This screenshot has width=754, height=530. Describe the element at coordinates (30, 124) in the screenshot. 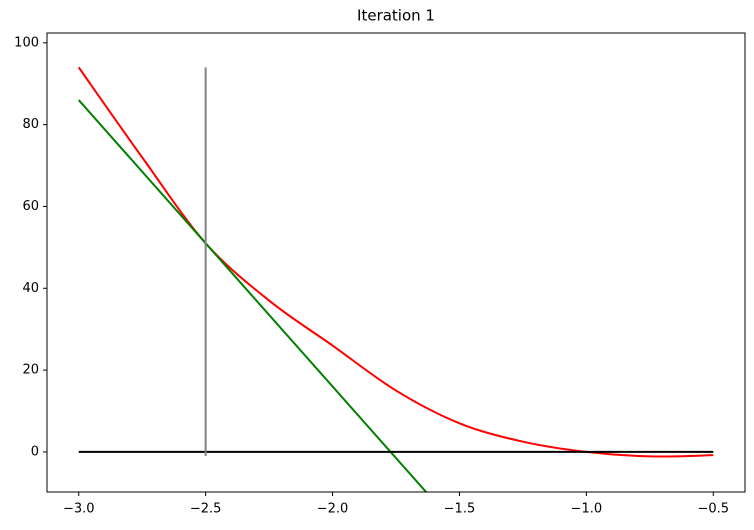

I see `y-tick-label: 80` at that location.